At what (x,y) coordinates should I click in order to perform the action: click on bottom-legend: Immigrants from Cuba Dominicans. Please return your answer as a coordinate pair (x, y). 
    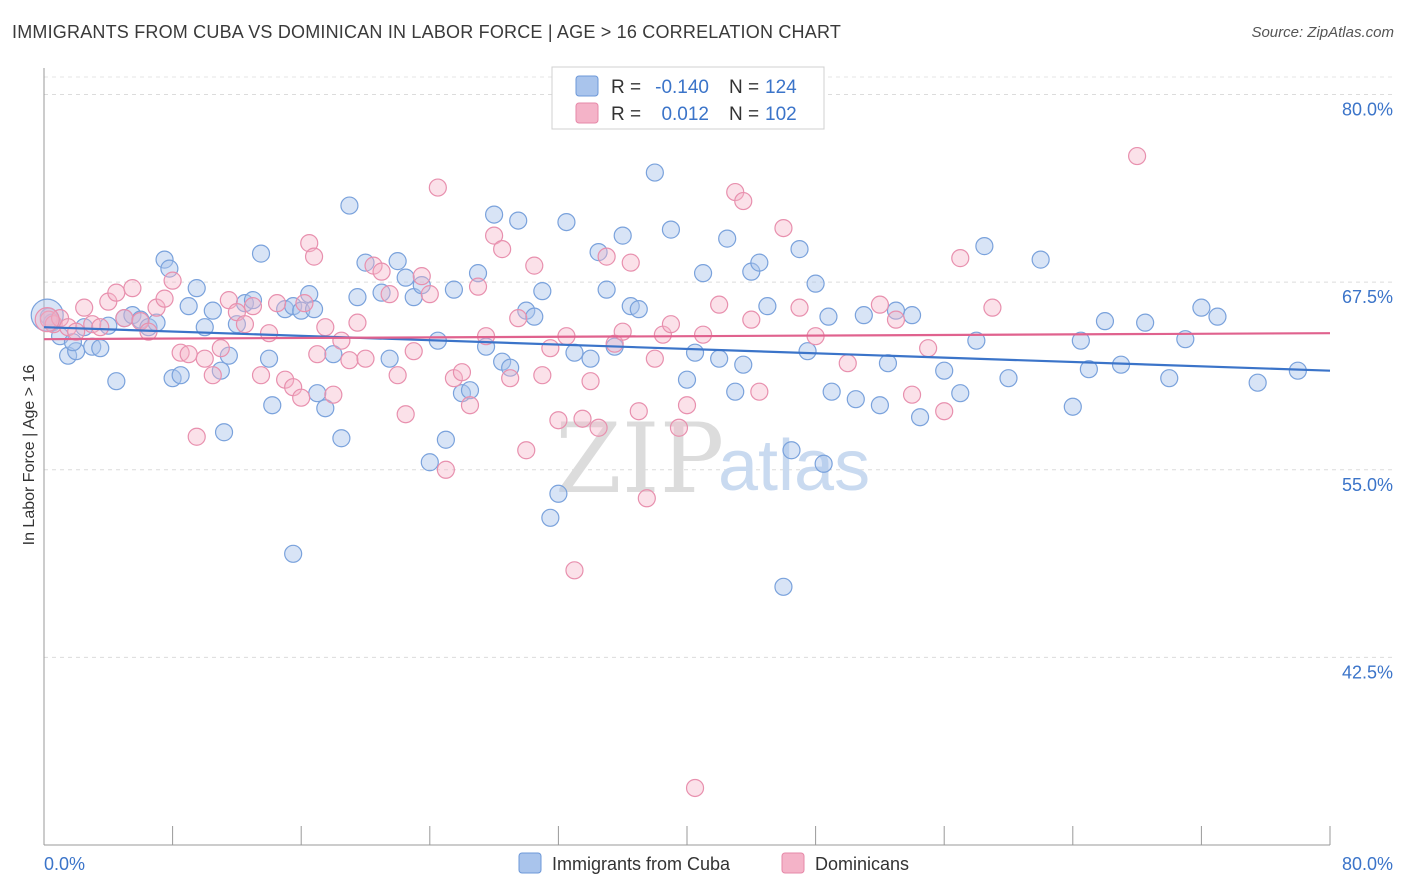
    Looking at the image, I should click on (713, 863).